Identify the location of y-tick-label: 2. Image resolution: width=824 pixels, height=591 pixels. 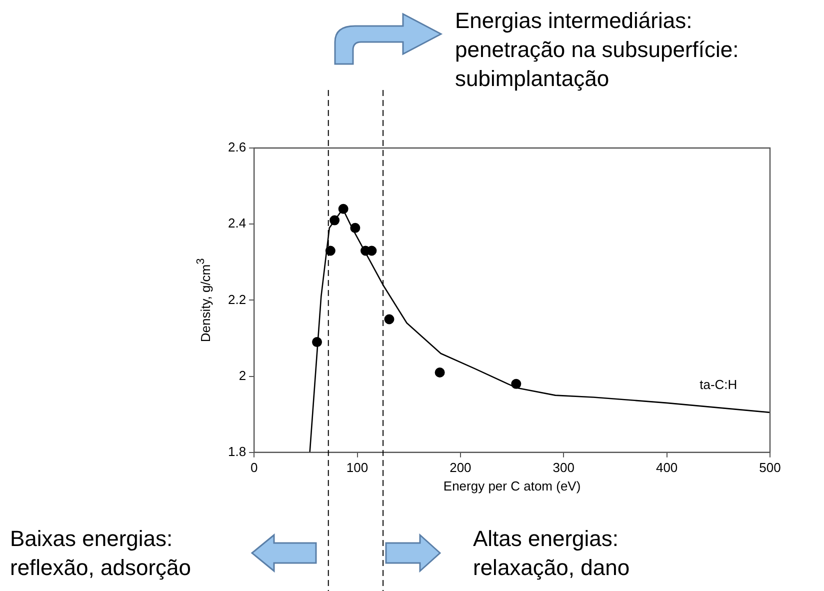
(242, 375).